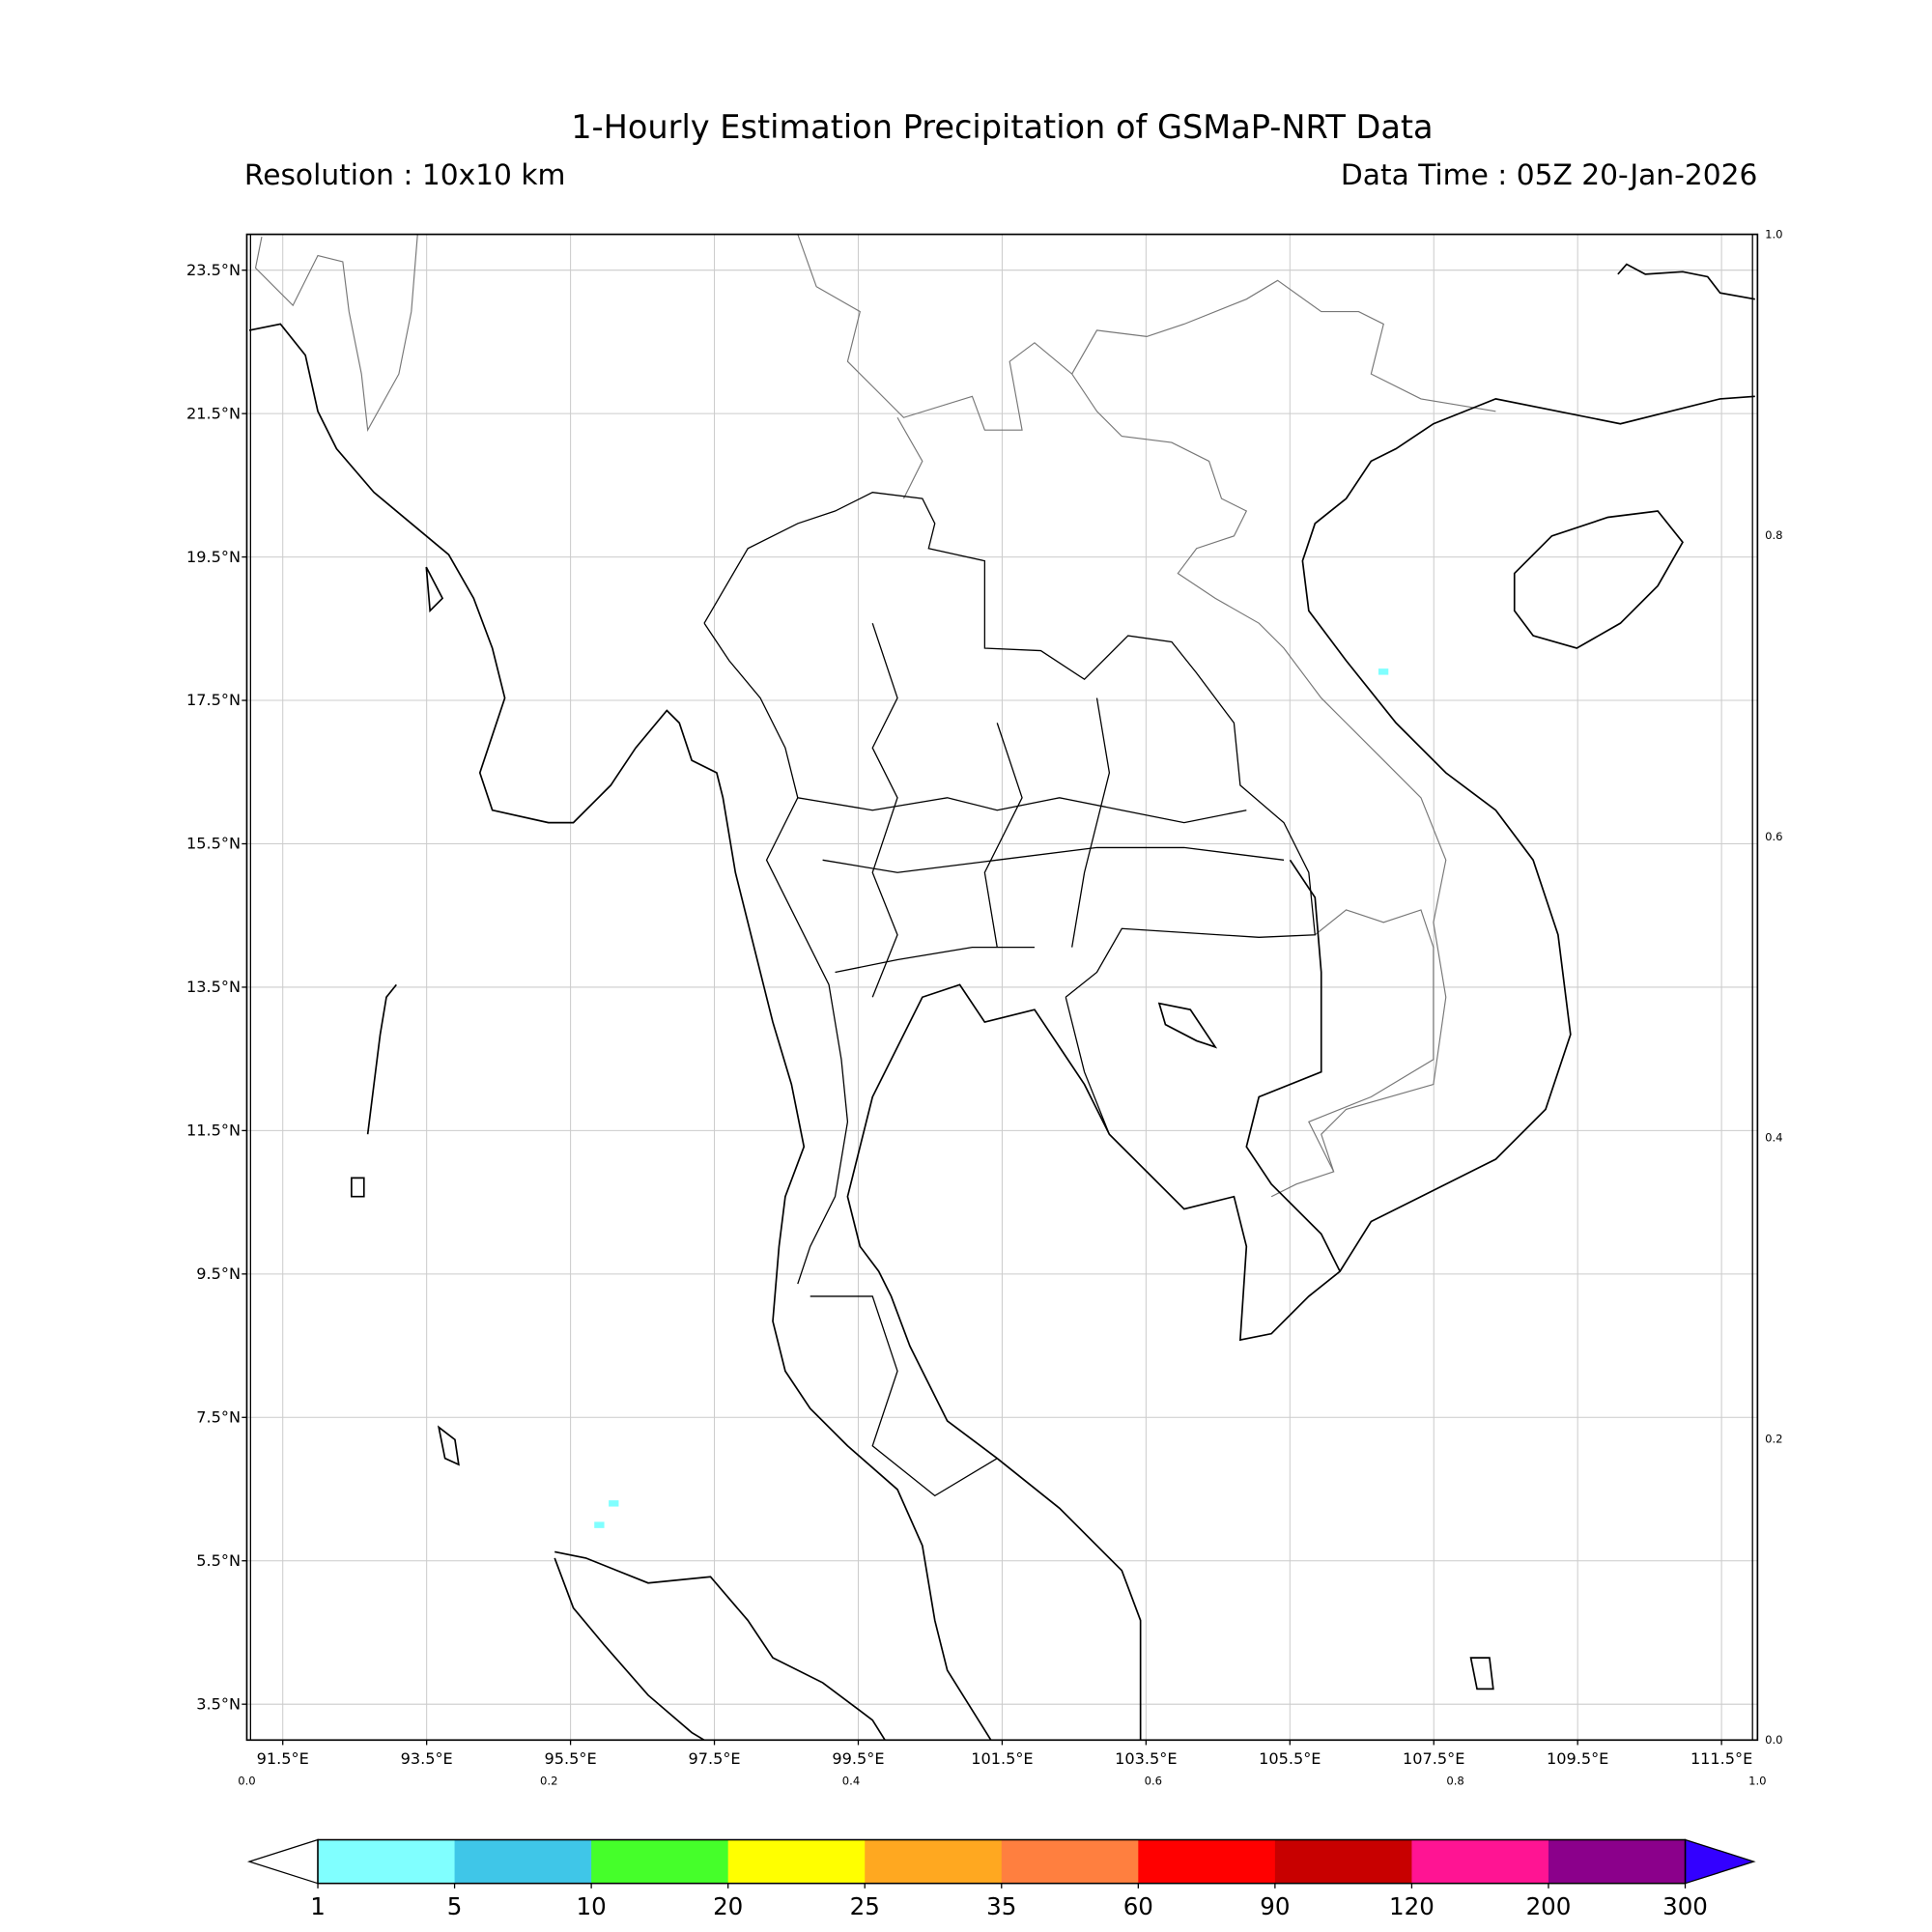  I want to click on border-laos-vietnam-china, so click(1283, 345).